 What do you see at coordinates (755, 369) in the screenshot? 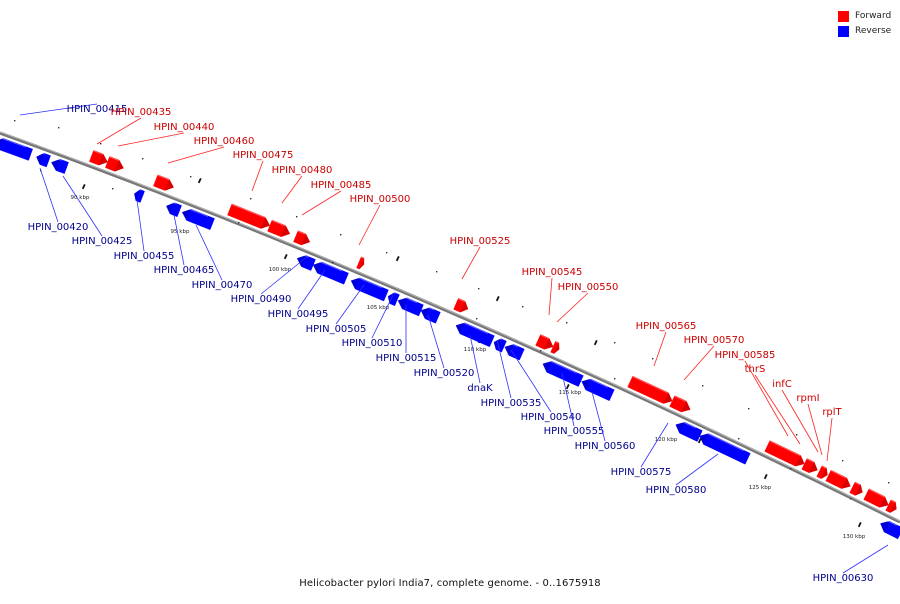
I see `gene-label: thrS` at bounding box center [755, 369].